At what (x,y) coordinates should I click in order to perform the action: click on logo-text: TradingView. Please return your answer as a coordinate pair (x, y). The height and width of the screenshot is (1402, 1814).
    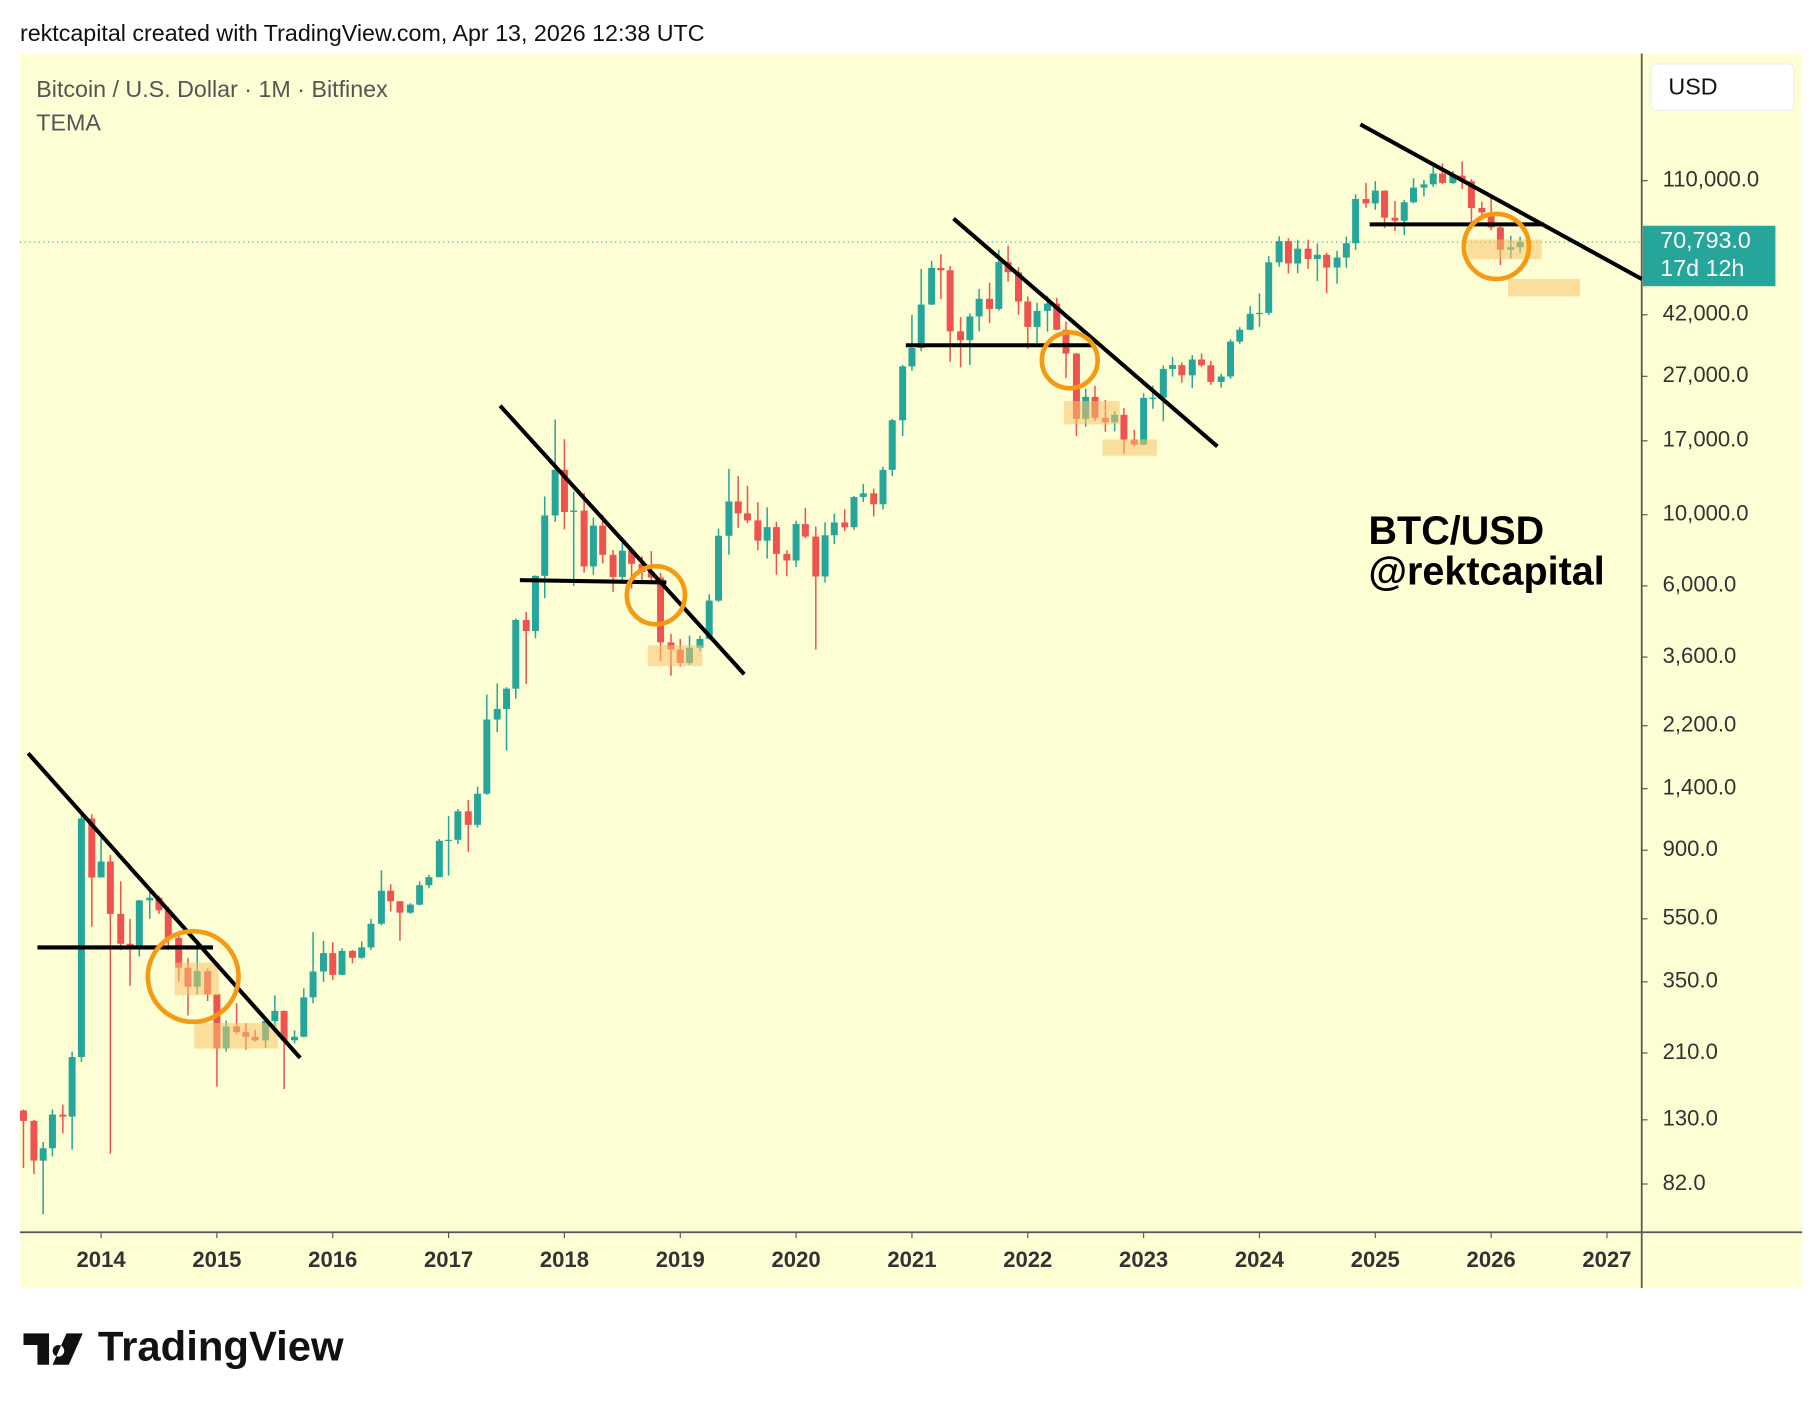
    Looking at the image, I should click on (221, 1346).